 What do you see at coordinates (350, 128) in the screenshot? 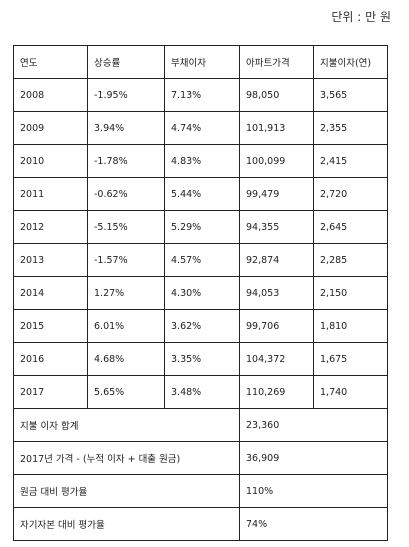
I see `interest-paid-cell: 2,355` at bounding box center [350, 128].